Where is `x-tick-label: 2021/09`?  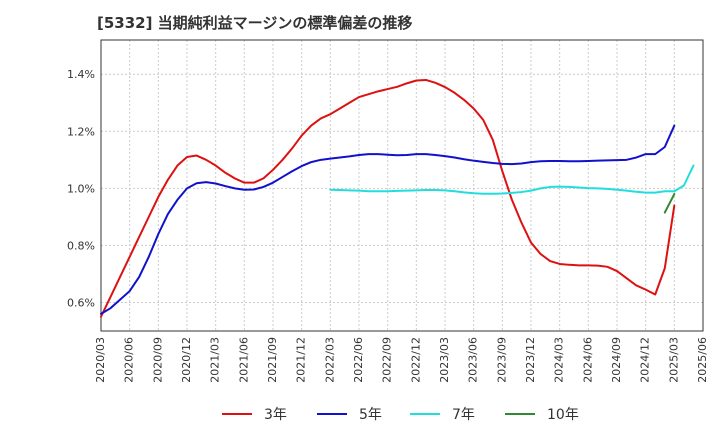
x-tick-label: 2021/09 is located at coordinates (272, 360).